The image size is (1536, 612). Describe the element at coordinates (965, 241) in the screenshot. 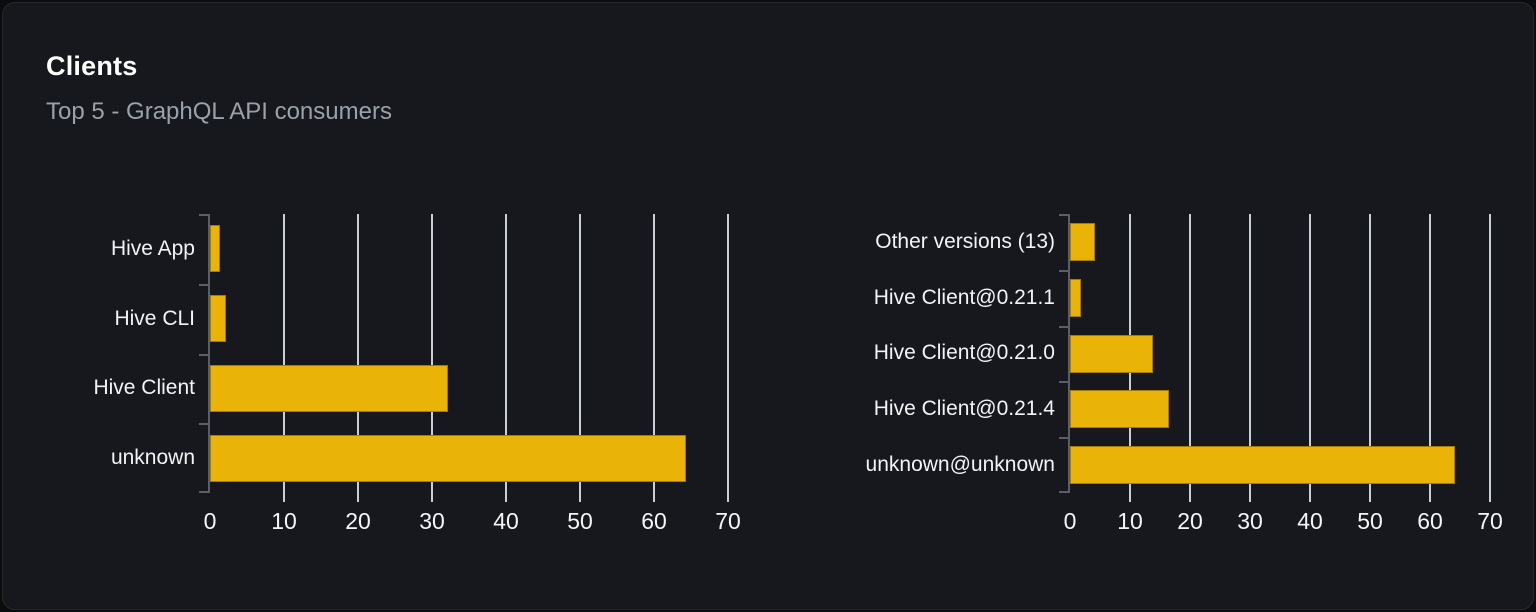

I see `category-label: Other versions (13)` at that location.